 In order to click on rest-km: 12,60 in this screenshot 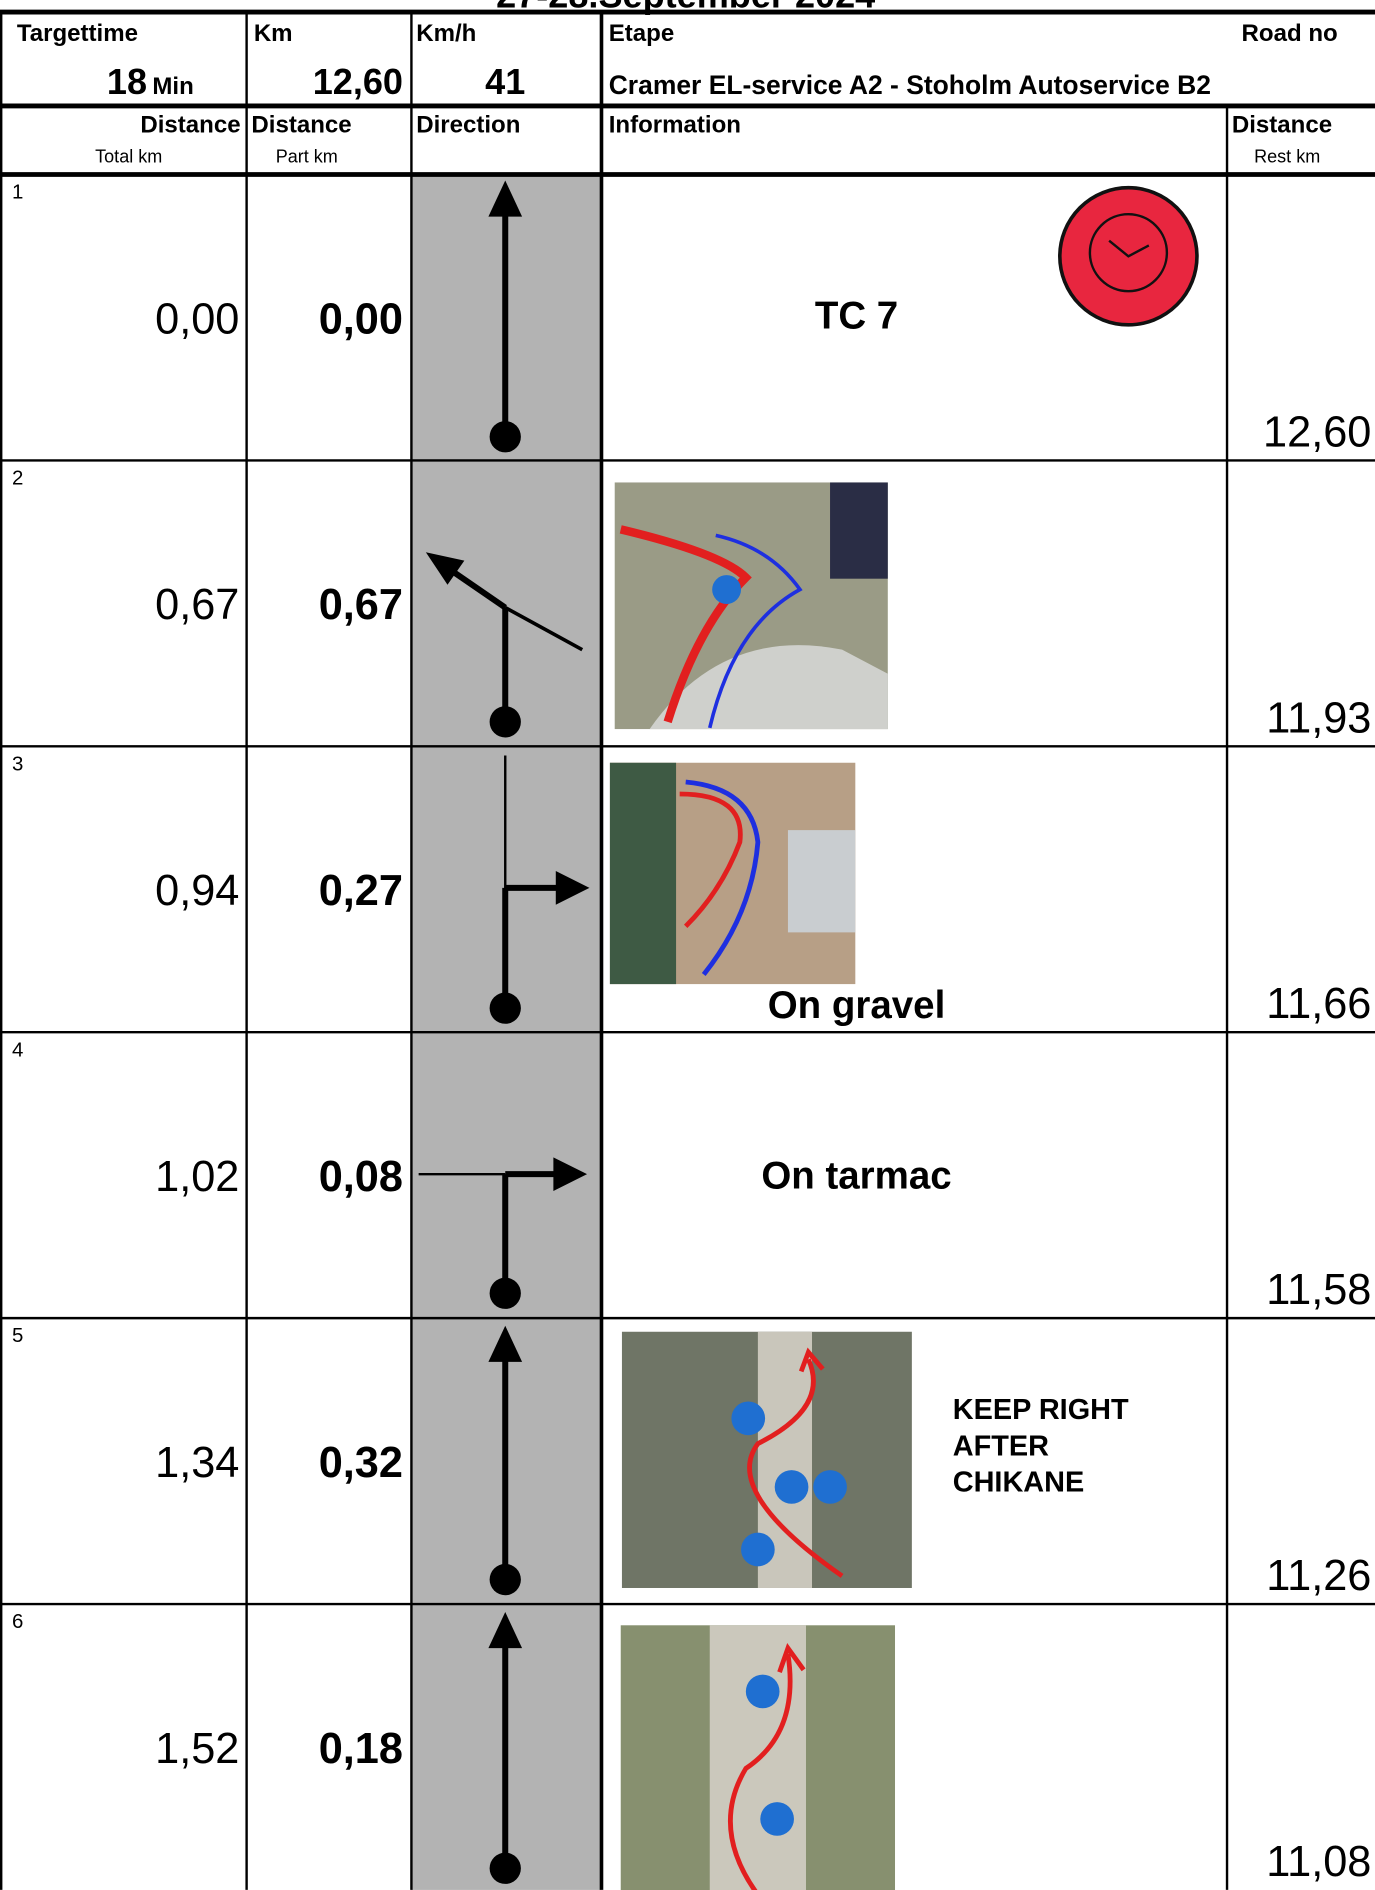, I will do `click(1317, 432)`.